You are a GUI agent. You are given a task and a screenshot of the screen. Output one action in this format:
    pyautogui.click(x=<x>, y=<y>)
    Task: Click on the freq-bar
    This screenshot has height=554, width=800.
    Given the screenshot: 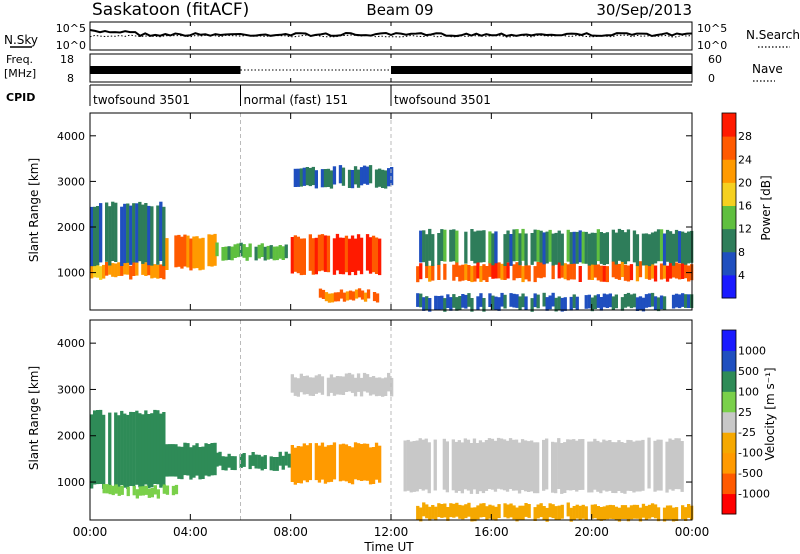 What is the action you would take?
    pyautogui.click(x=541, y=70)
    